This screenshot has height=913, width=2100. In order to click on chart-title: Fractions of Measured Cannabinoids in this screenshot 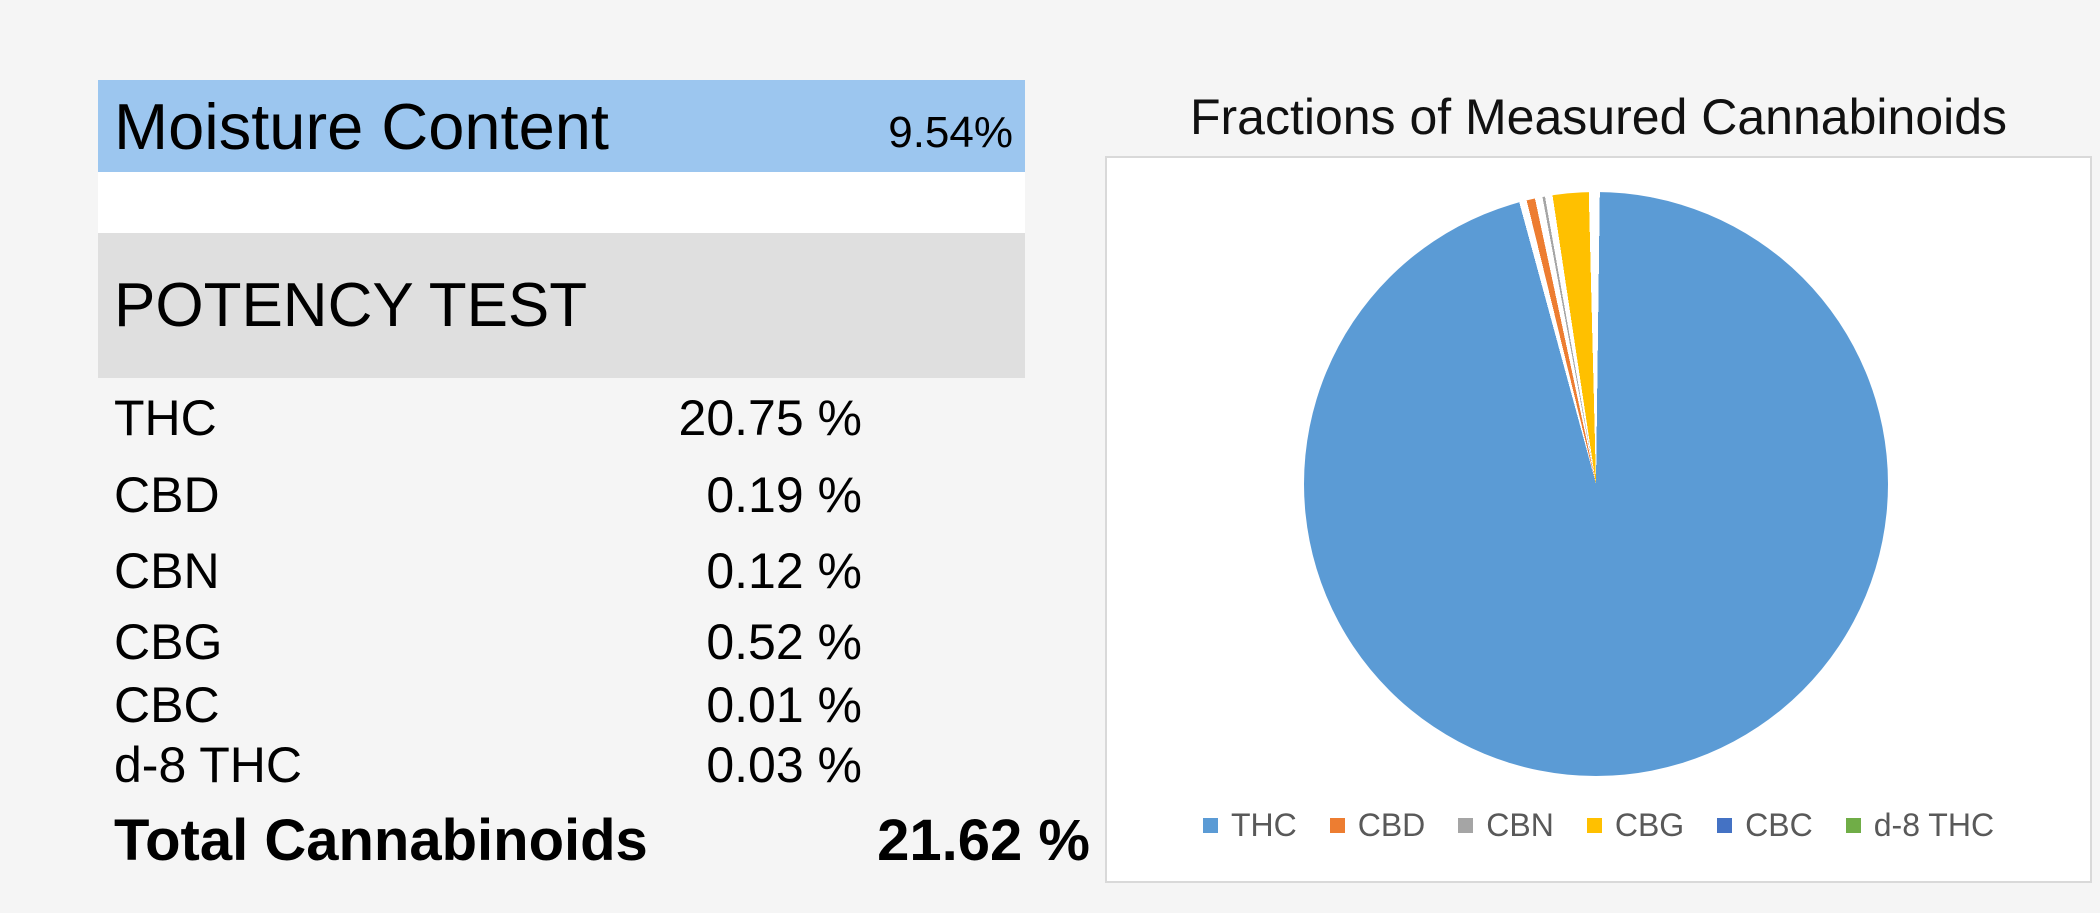, I will do `click(1598, 117)`.